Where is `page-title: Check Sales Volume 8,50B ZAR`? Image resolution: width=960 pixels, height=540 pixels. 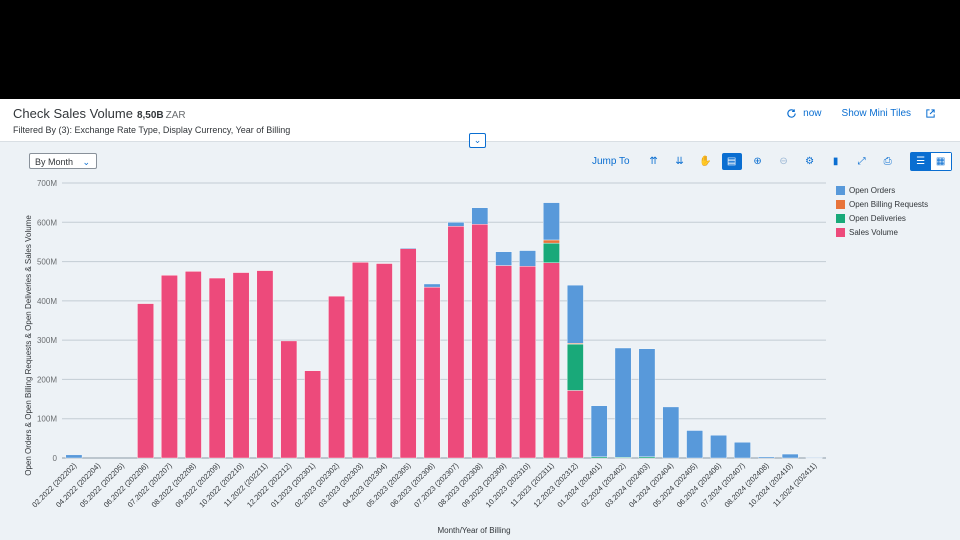 page-title: Check Sales Volume 8,50B ZAR is located at coordinates (99, 113).